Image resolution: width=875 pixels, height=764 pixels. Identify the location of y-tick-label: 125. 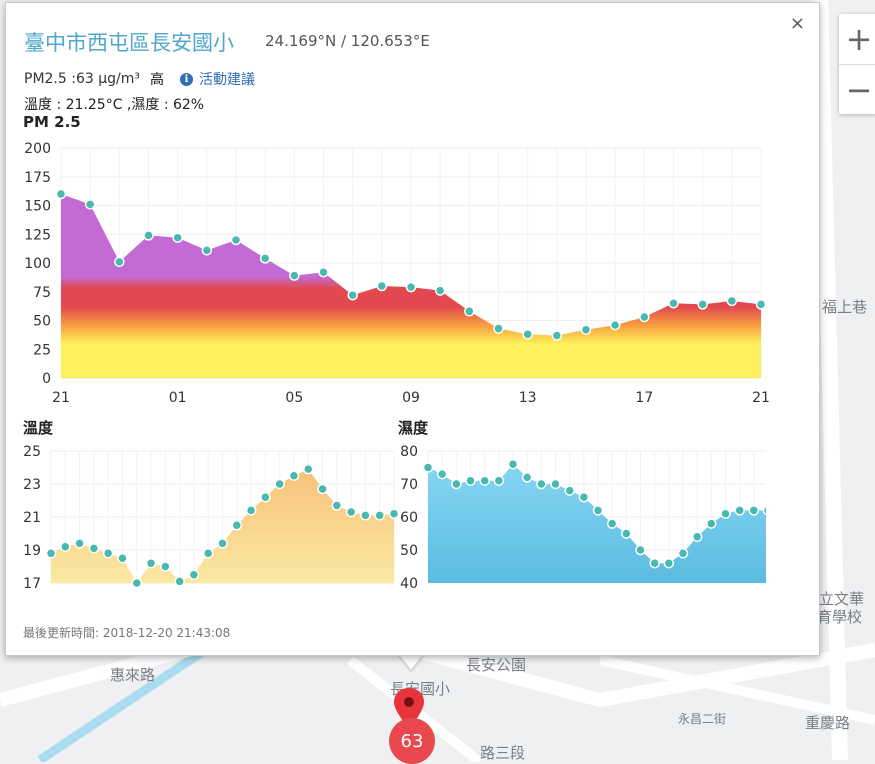
(37, 235).